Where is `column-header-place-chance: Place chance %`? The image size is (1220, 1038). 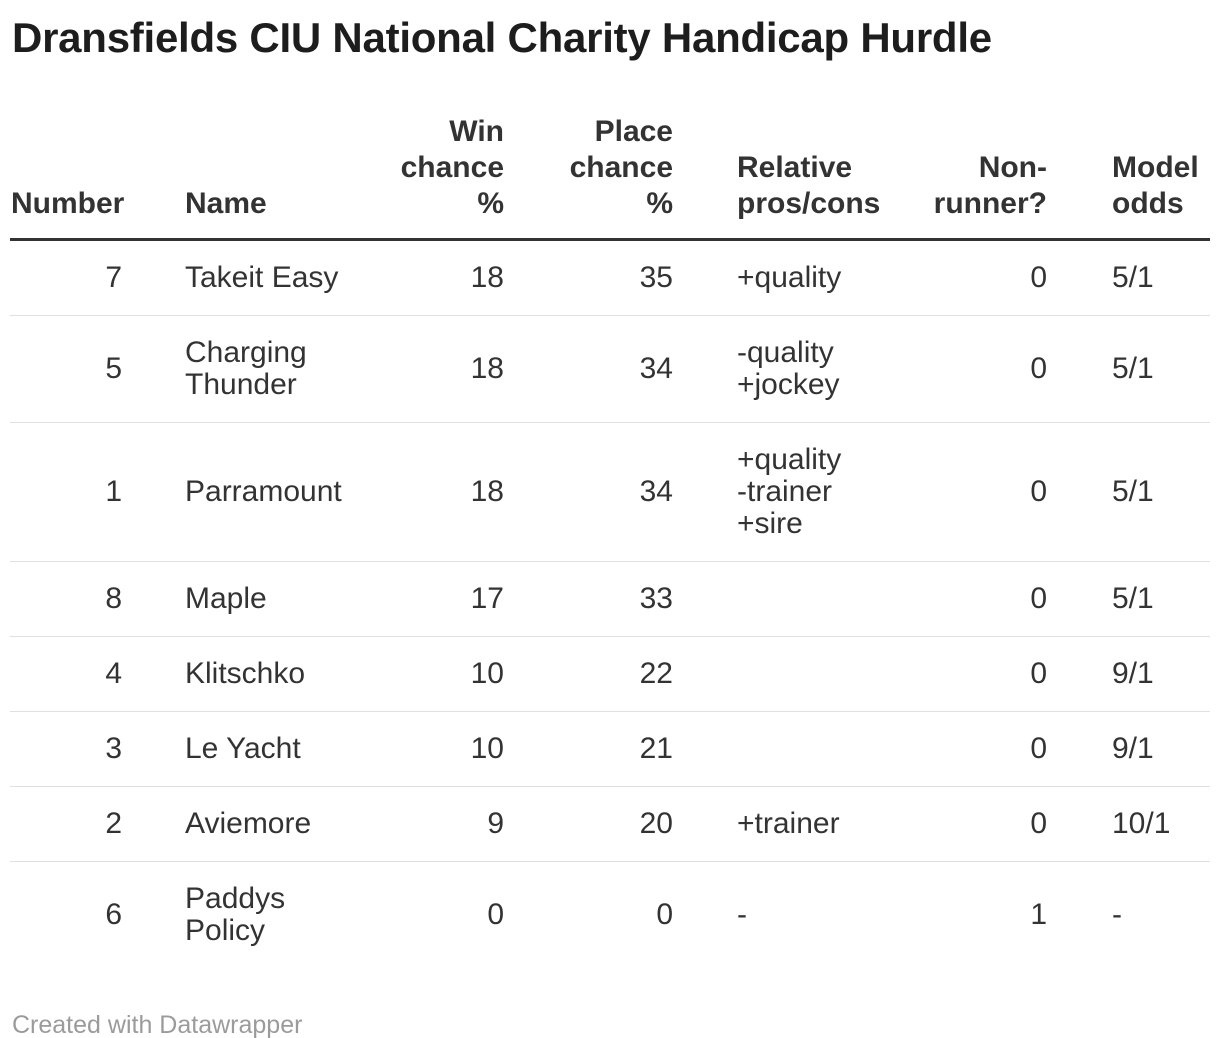 column-header-place-chance: Place chance % is located at coordinates (598, 177).